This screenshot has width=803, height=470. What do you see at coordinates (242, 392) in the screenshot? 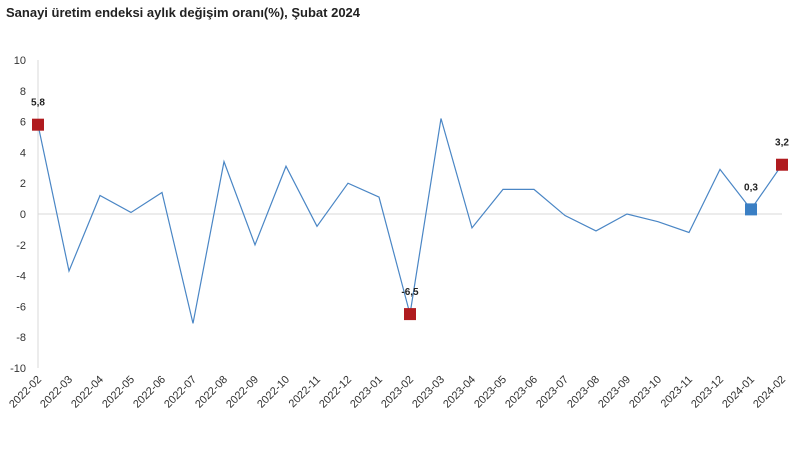
I see `x-tick-label: 2022-09` at bounding box center [242, 392].